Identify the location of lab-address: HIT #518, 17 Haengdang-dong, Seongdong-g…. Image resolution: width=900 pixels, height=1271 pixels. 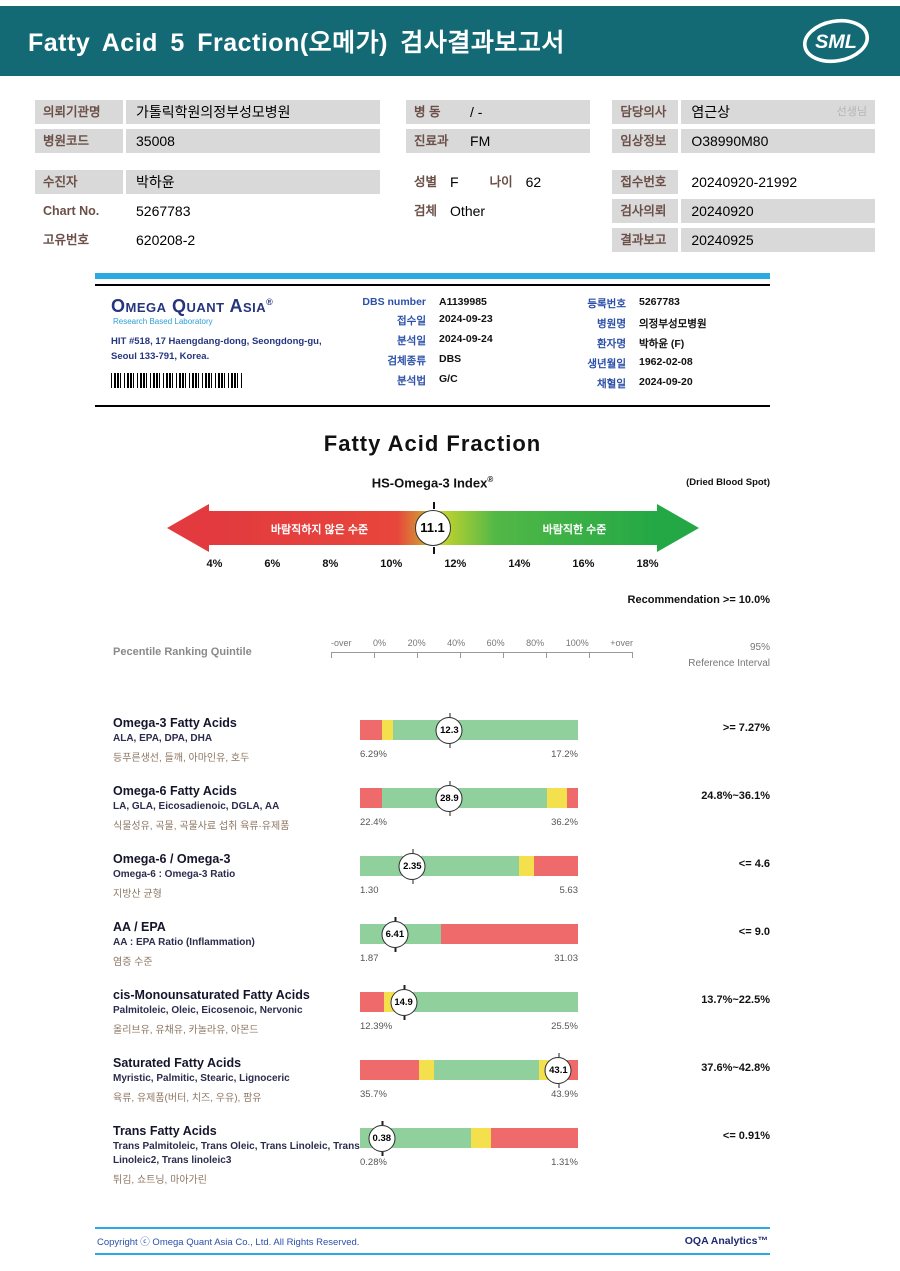
(224, 349).